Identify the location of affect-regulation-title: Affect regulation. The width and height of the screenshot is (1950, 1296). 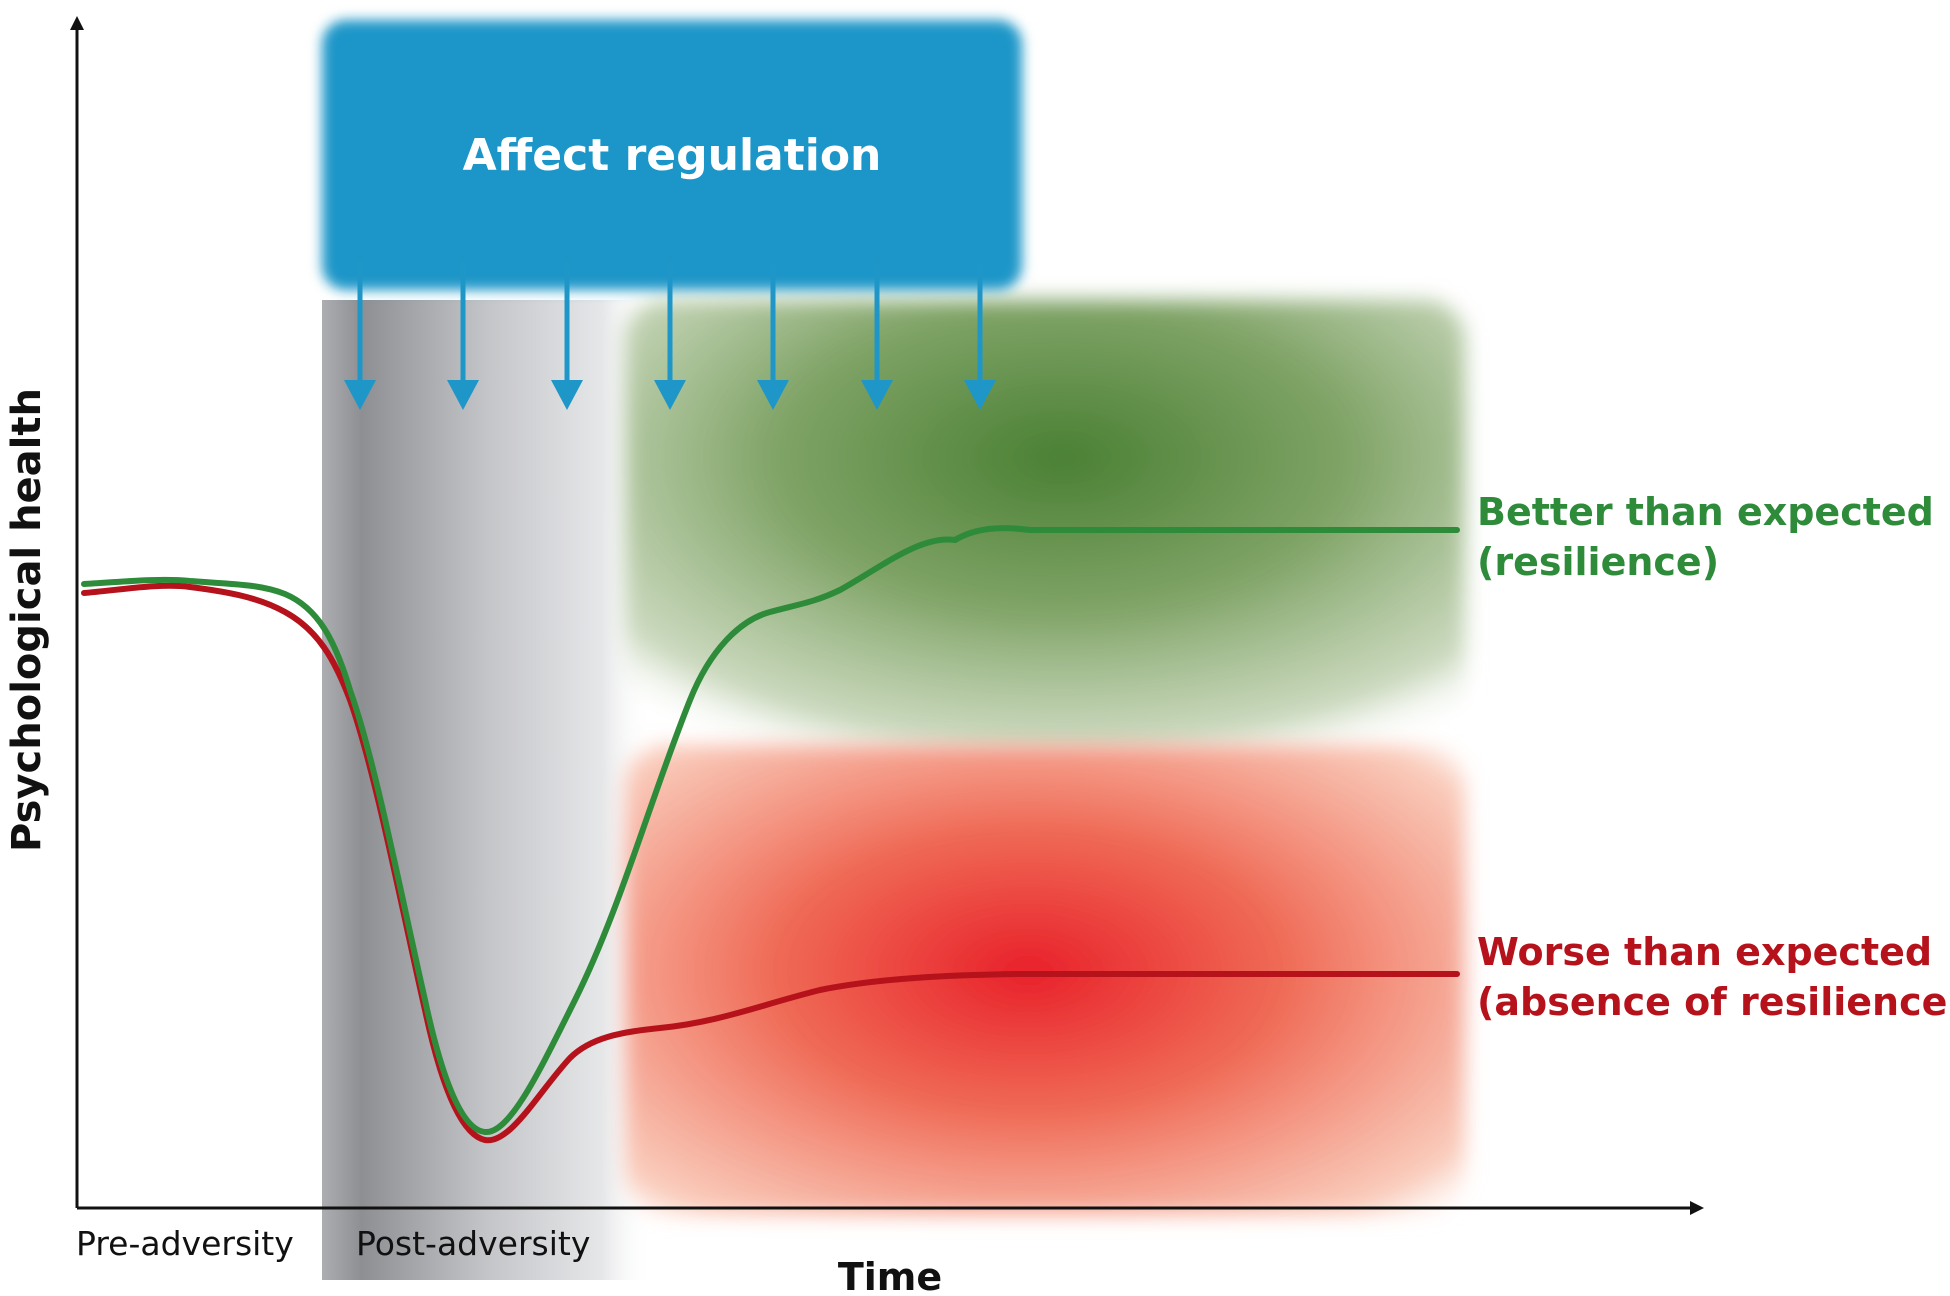
(672, 155).